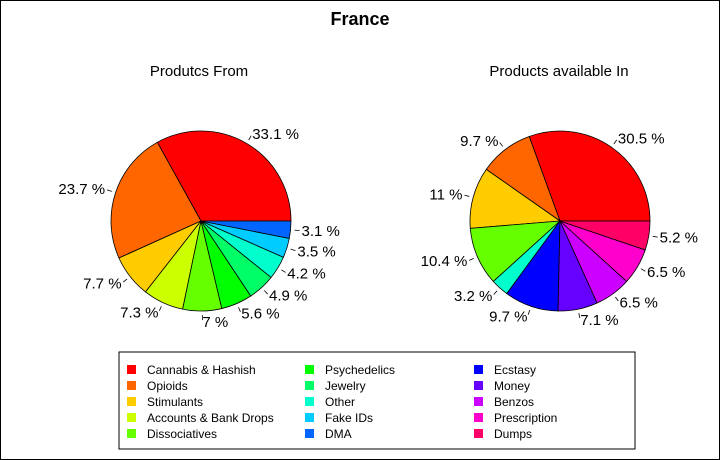 The height and width of the screenshot is (460, 720). Describe the element at coordinates (309, 417) in the screenshot. I see `legend-swatch-fake-ids` at that location.